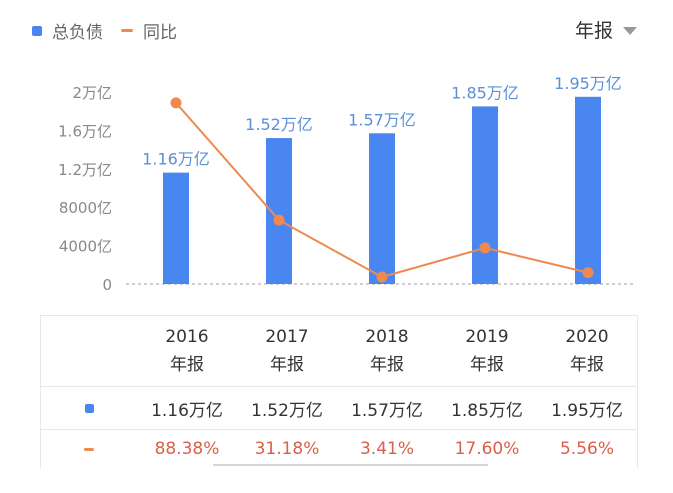 This screenshot has height=493, width=673. Describe the element at coordinates (593, 31) in the screenshot. I see `period-selector-label: 年报` at that location.